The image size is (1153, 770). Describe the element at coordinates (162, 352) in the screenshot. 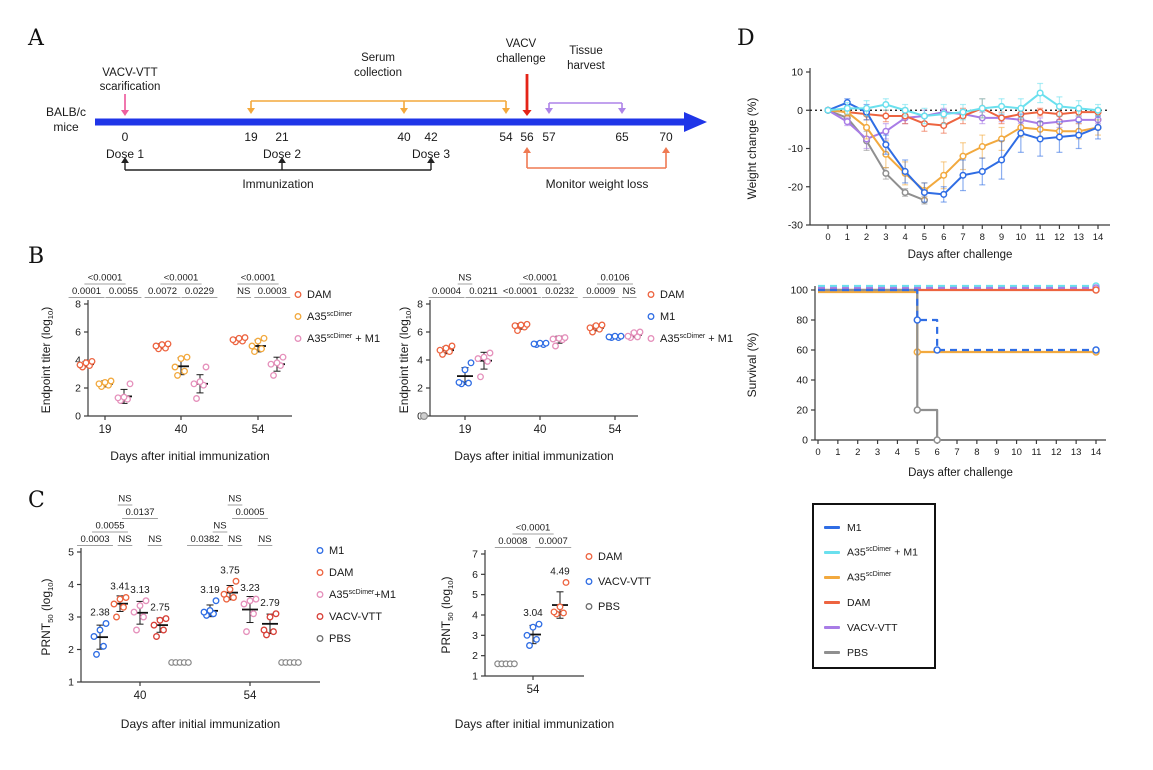

I see `series-DAM` at that location.